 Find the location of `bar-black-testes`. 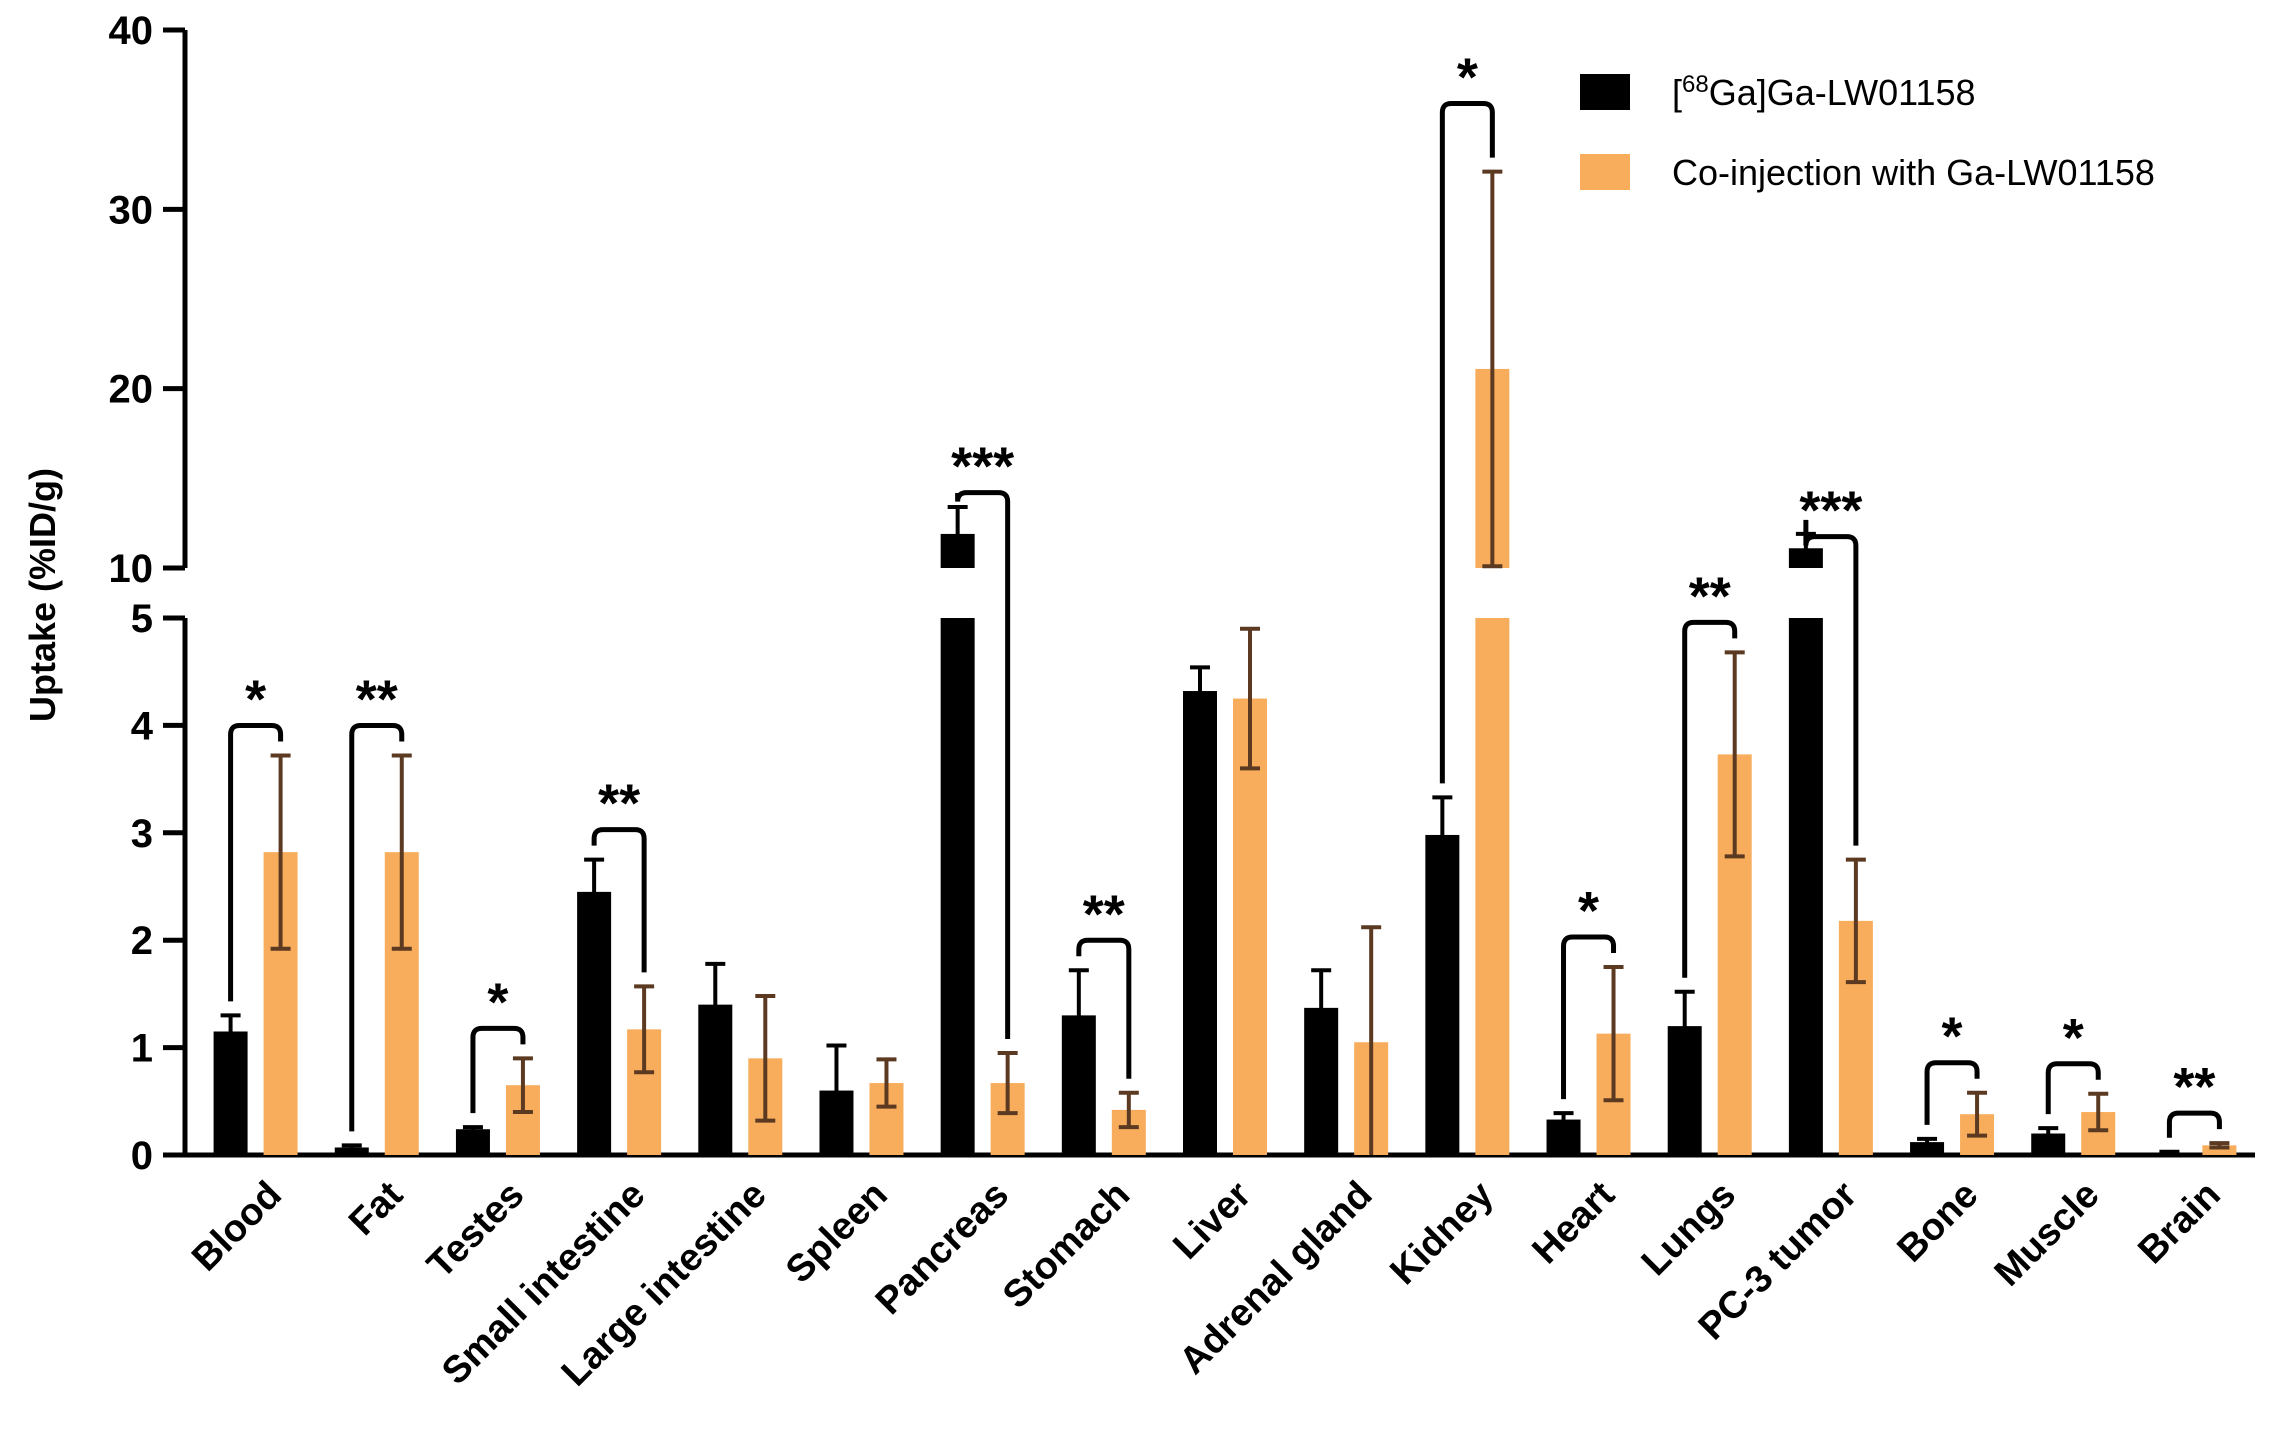

bar-black-testes is located at coordinates (472, 1142).